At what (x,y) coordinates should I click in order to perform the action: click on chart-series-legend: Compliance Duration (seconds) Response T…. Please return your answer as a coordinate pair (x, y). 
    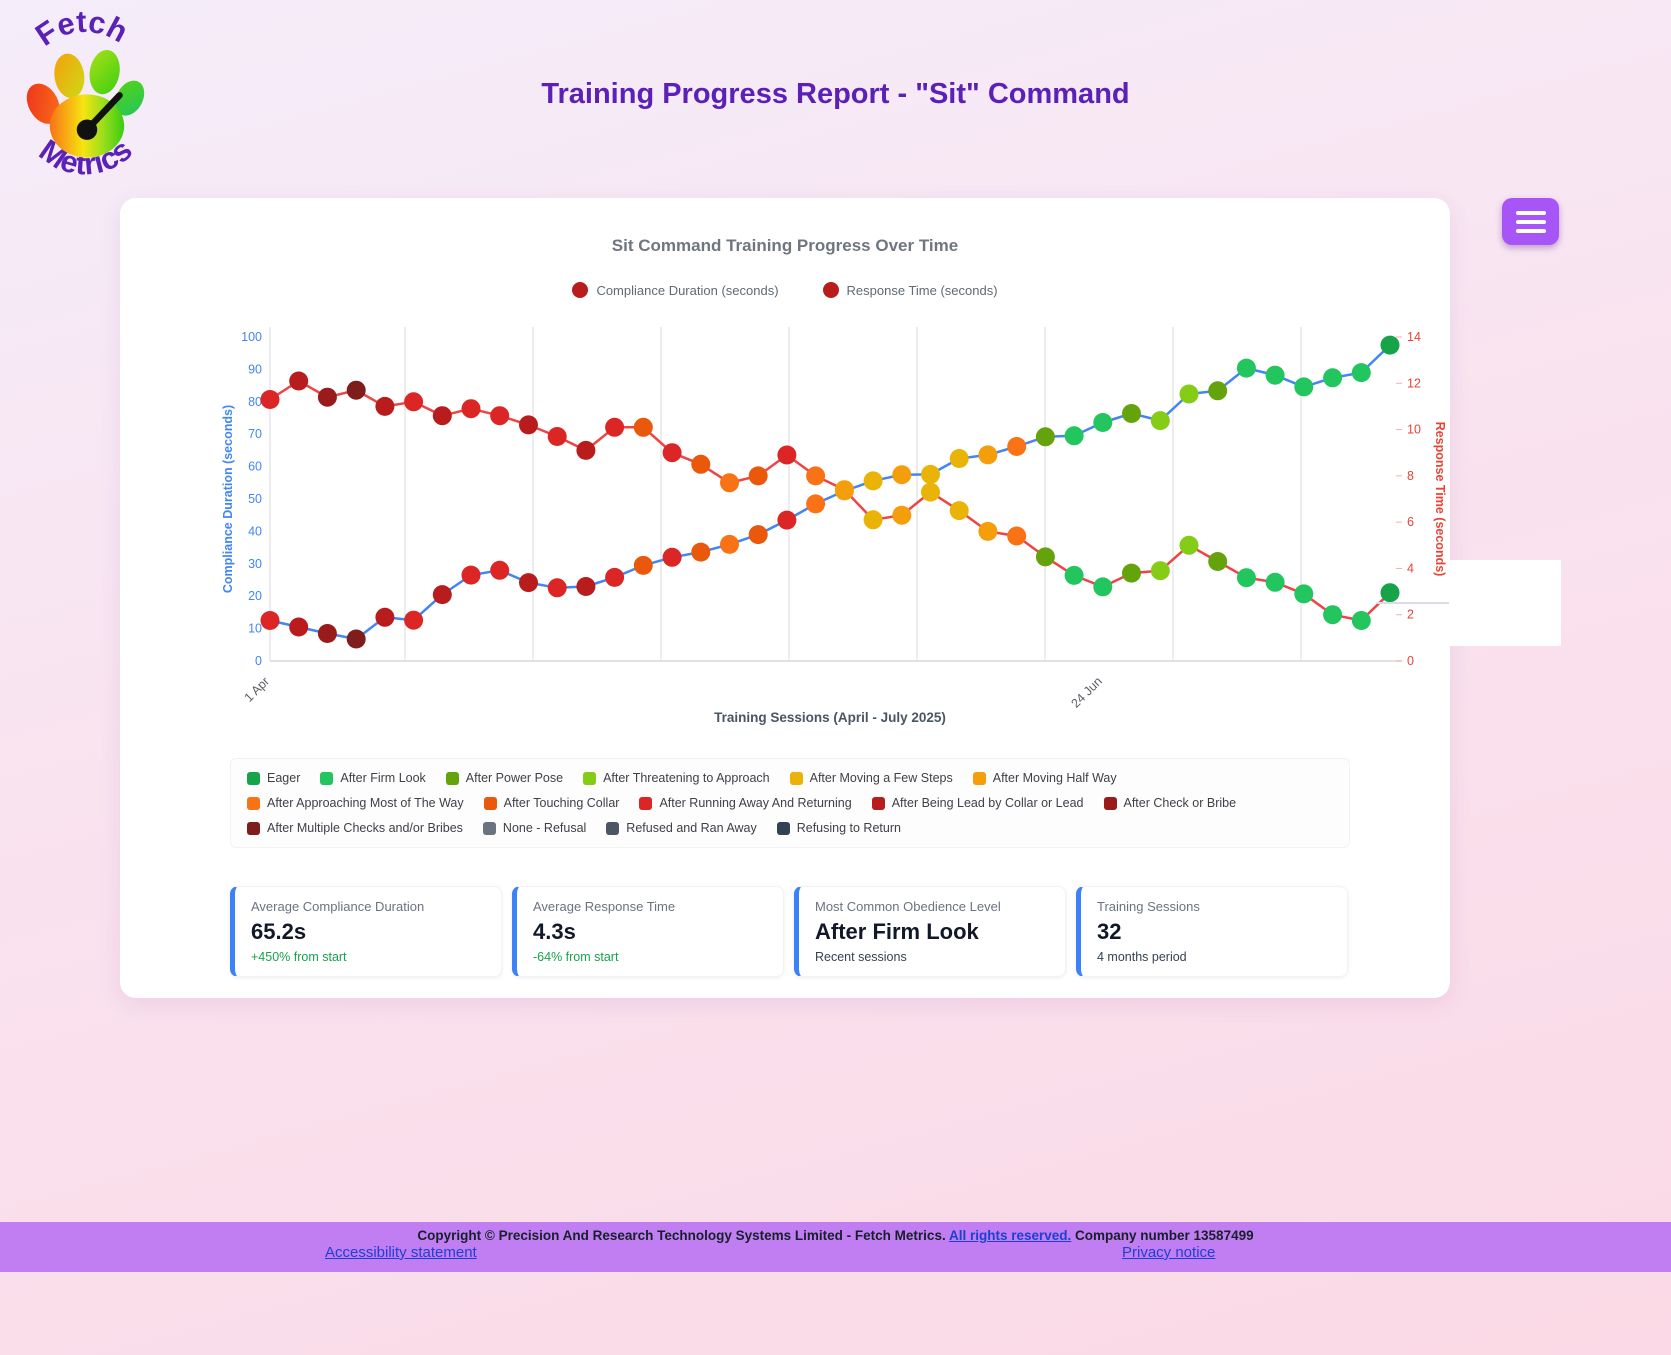
    Looking at the image, I should click on (785, 290).